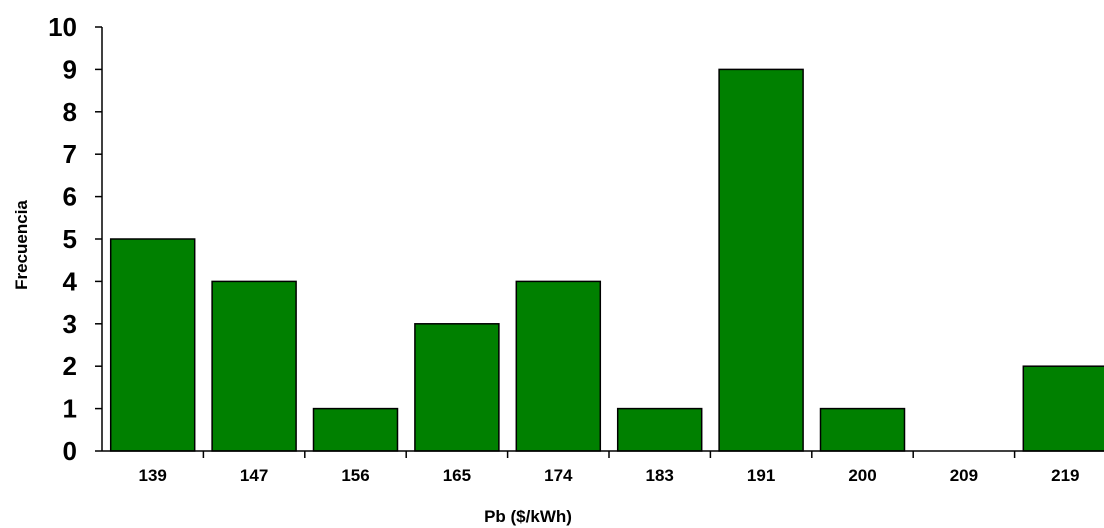  Describe the element at coordinates (21, 245) in the screenshot. I see `y-axis-title: Frecuencia` at that location.